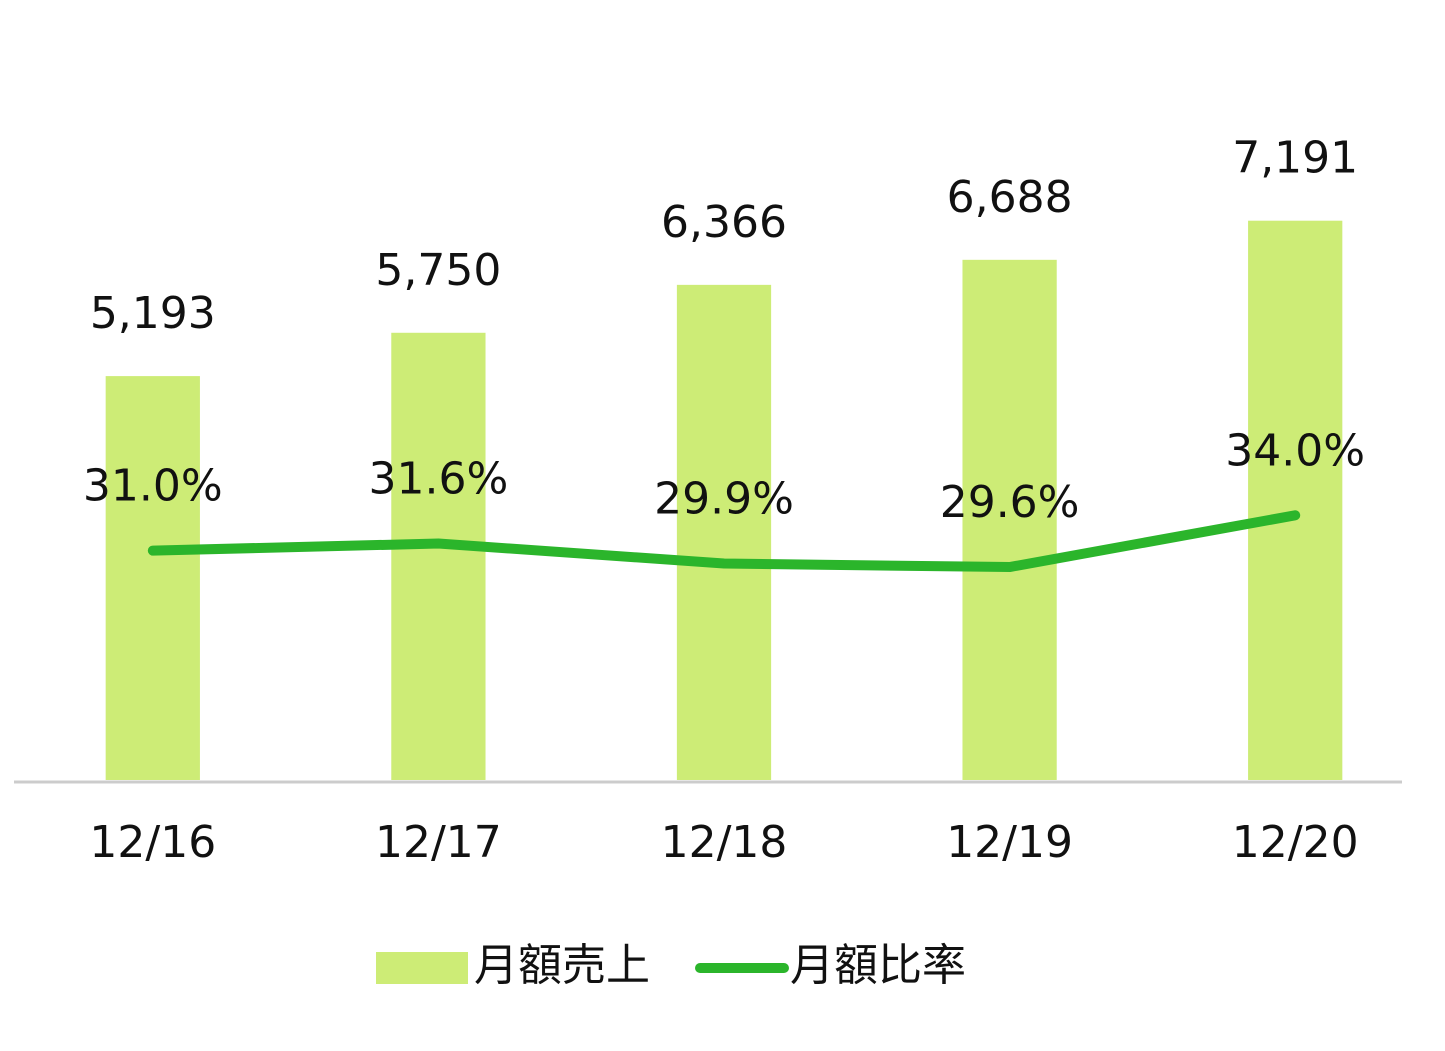  Describe the element at coordinates (562, 965) in the screenshot. I see `legend-label: 月額売上` at that location.